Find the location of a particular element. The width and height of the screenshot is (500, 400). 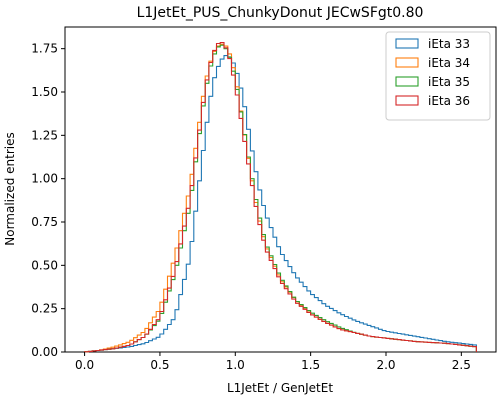

x-tick-label: 2.0 is located at coordinates (385, 365).